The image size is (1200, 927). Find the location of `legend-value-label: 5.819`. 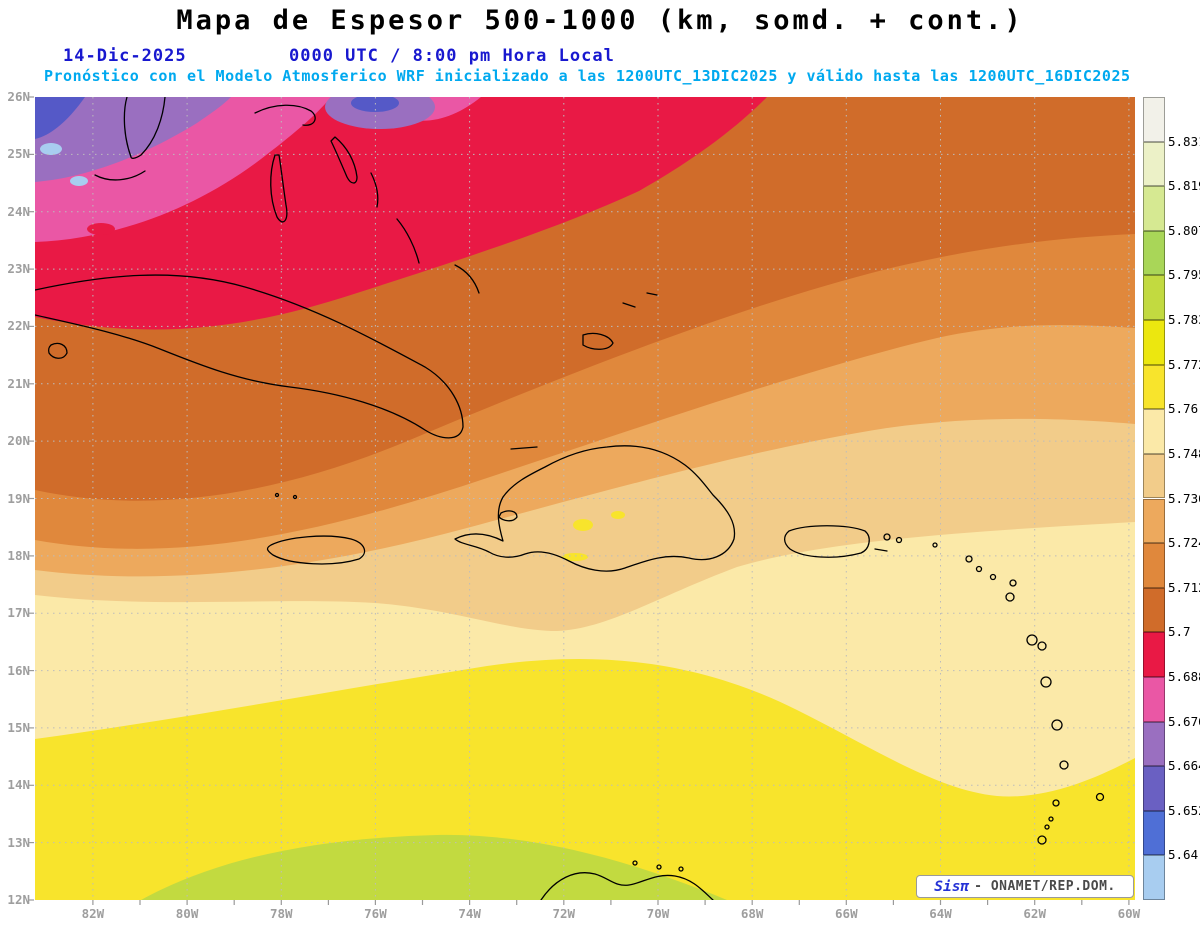

legend-value-label: 5.819 is located at coordinates (1184, 186).